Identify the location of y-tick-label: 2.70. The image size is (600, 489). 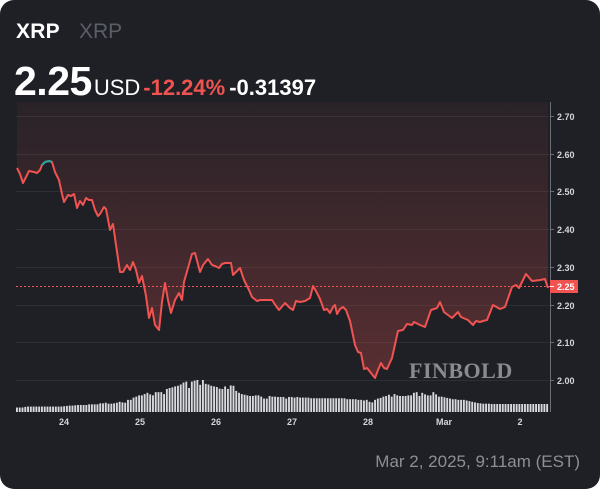
(566, 117).